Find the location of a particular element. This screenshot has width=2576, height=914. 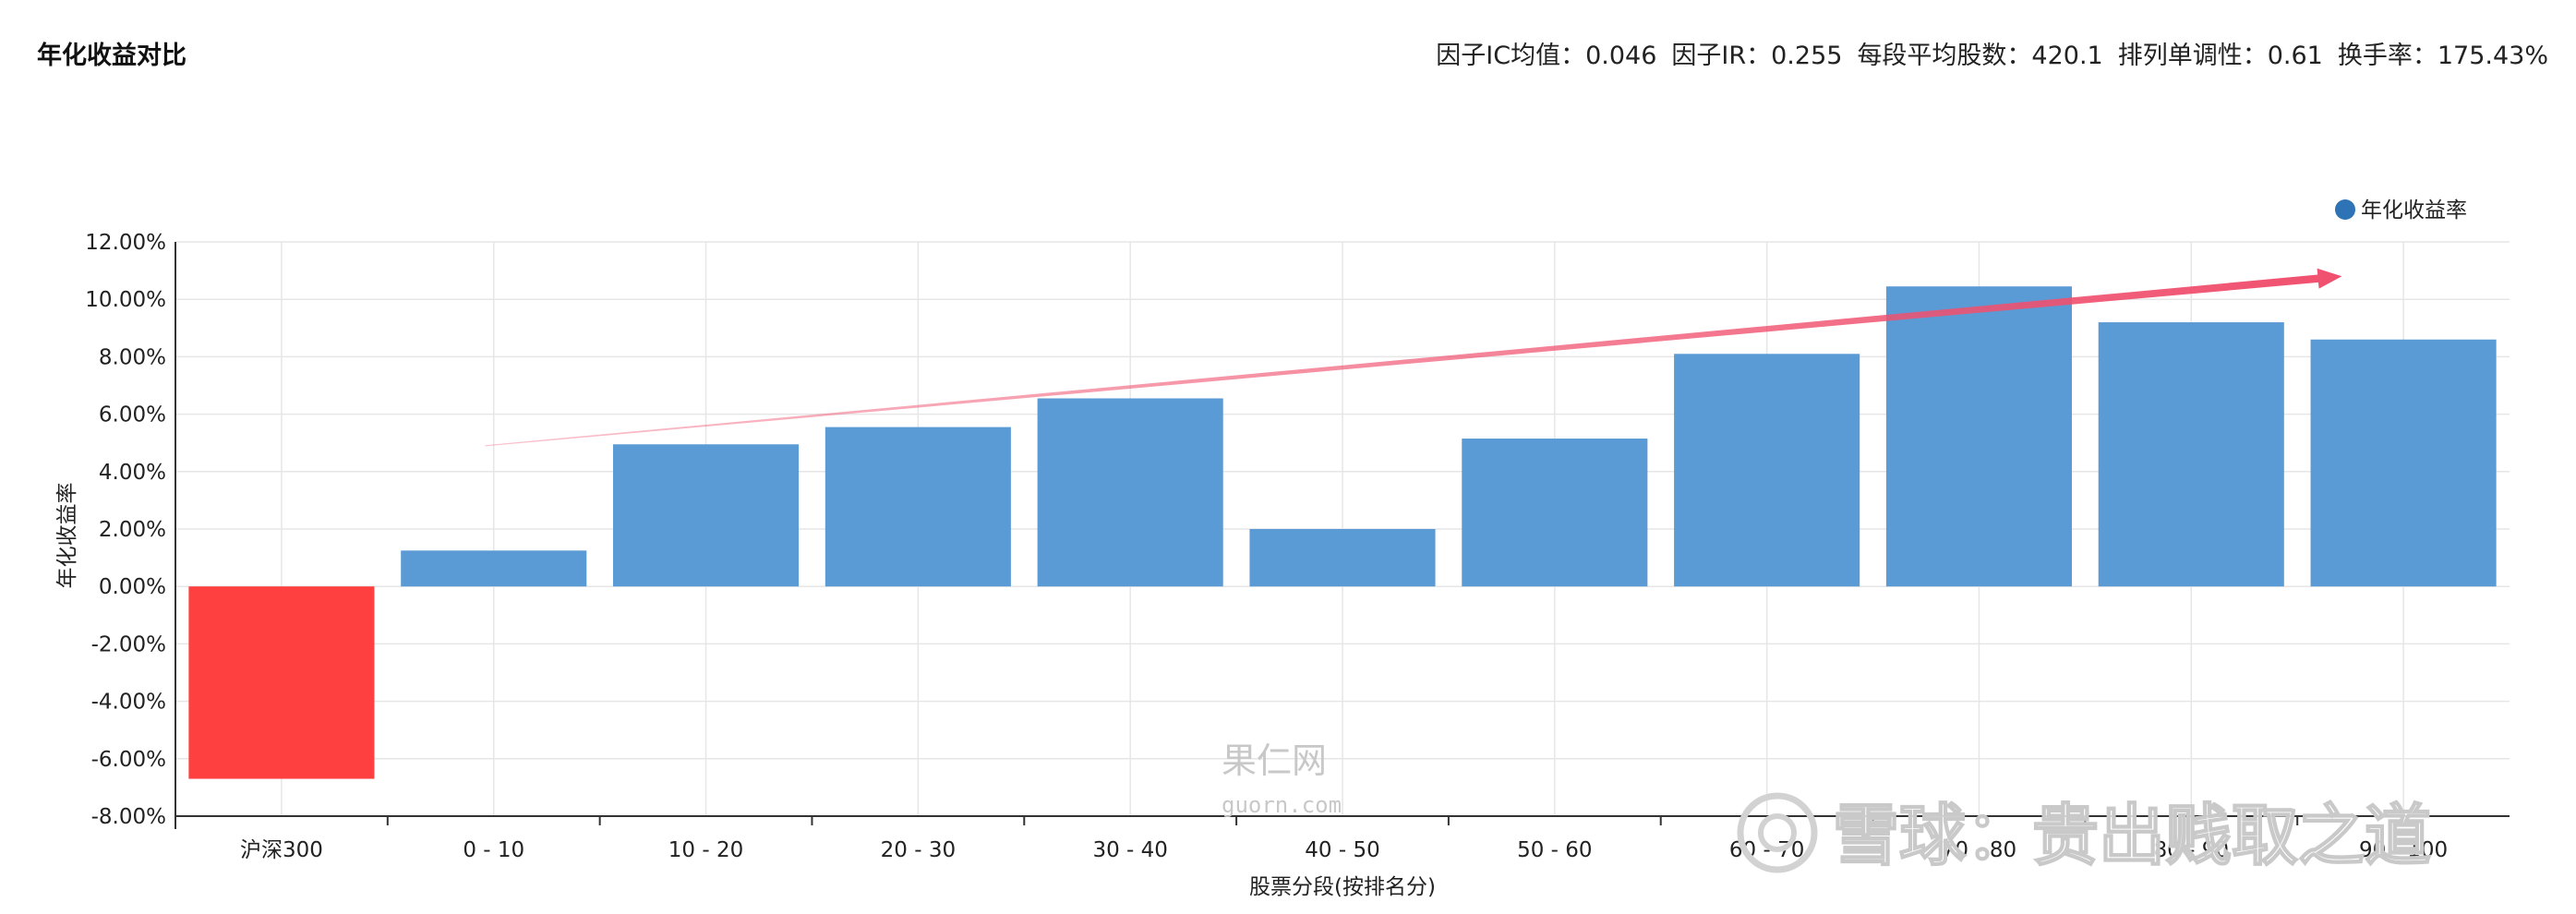

x-tick-label: 80 - 90 is located at coordinates (2191, 850).